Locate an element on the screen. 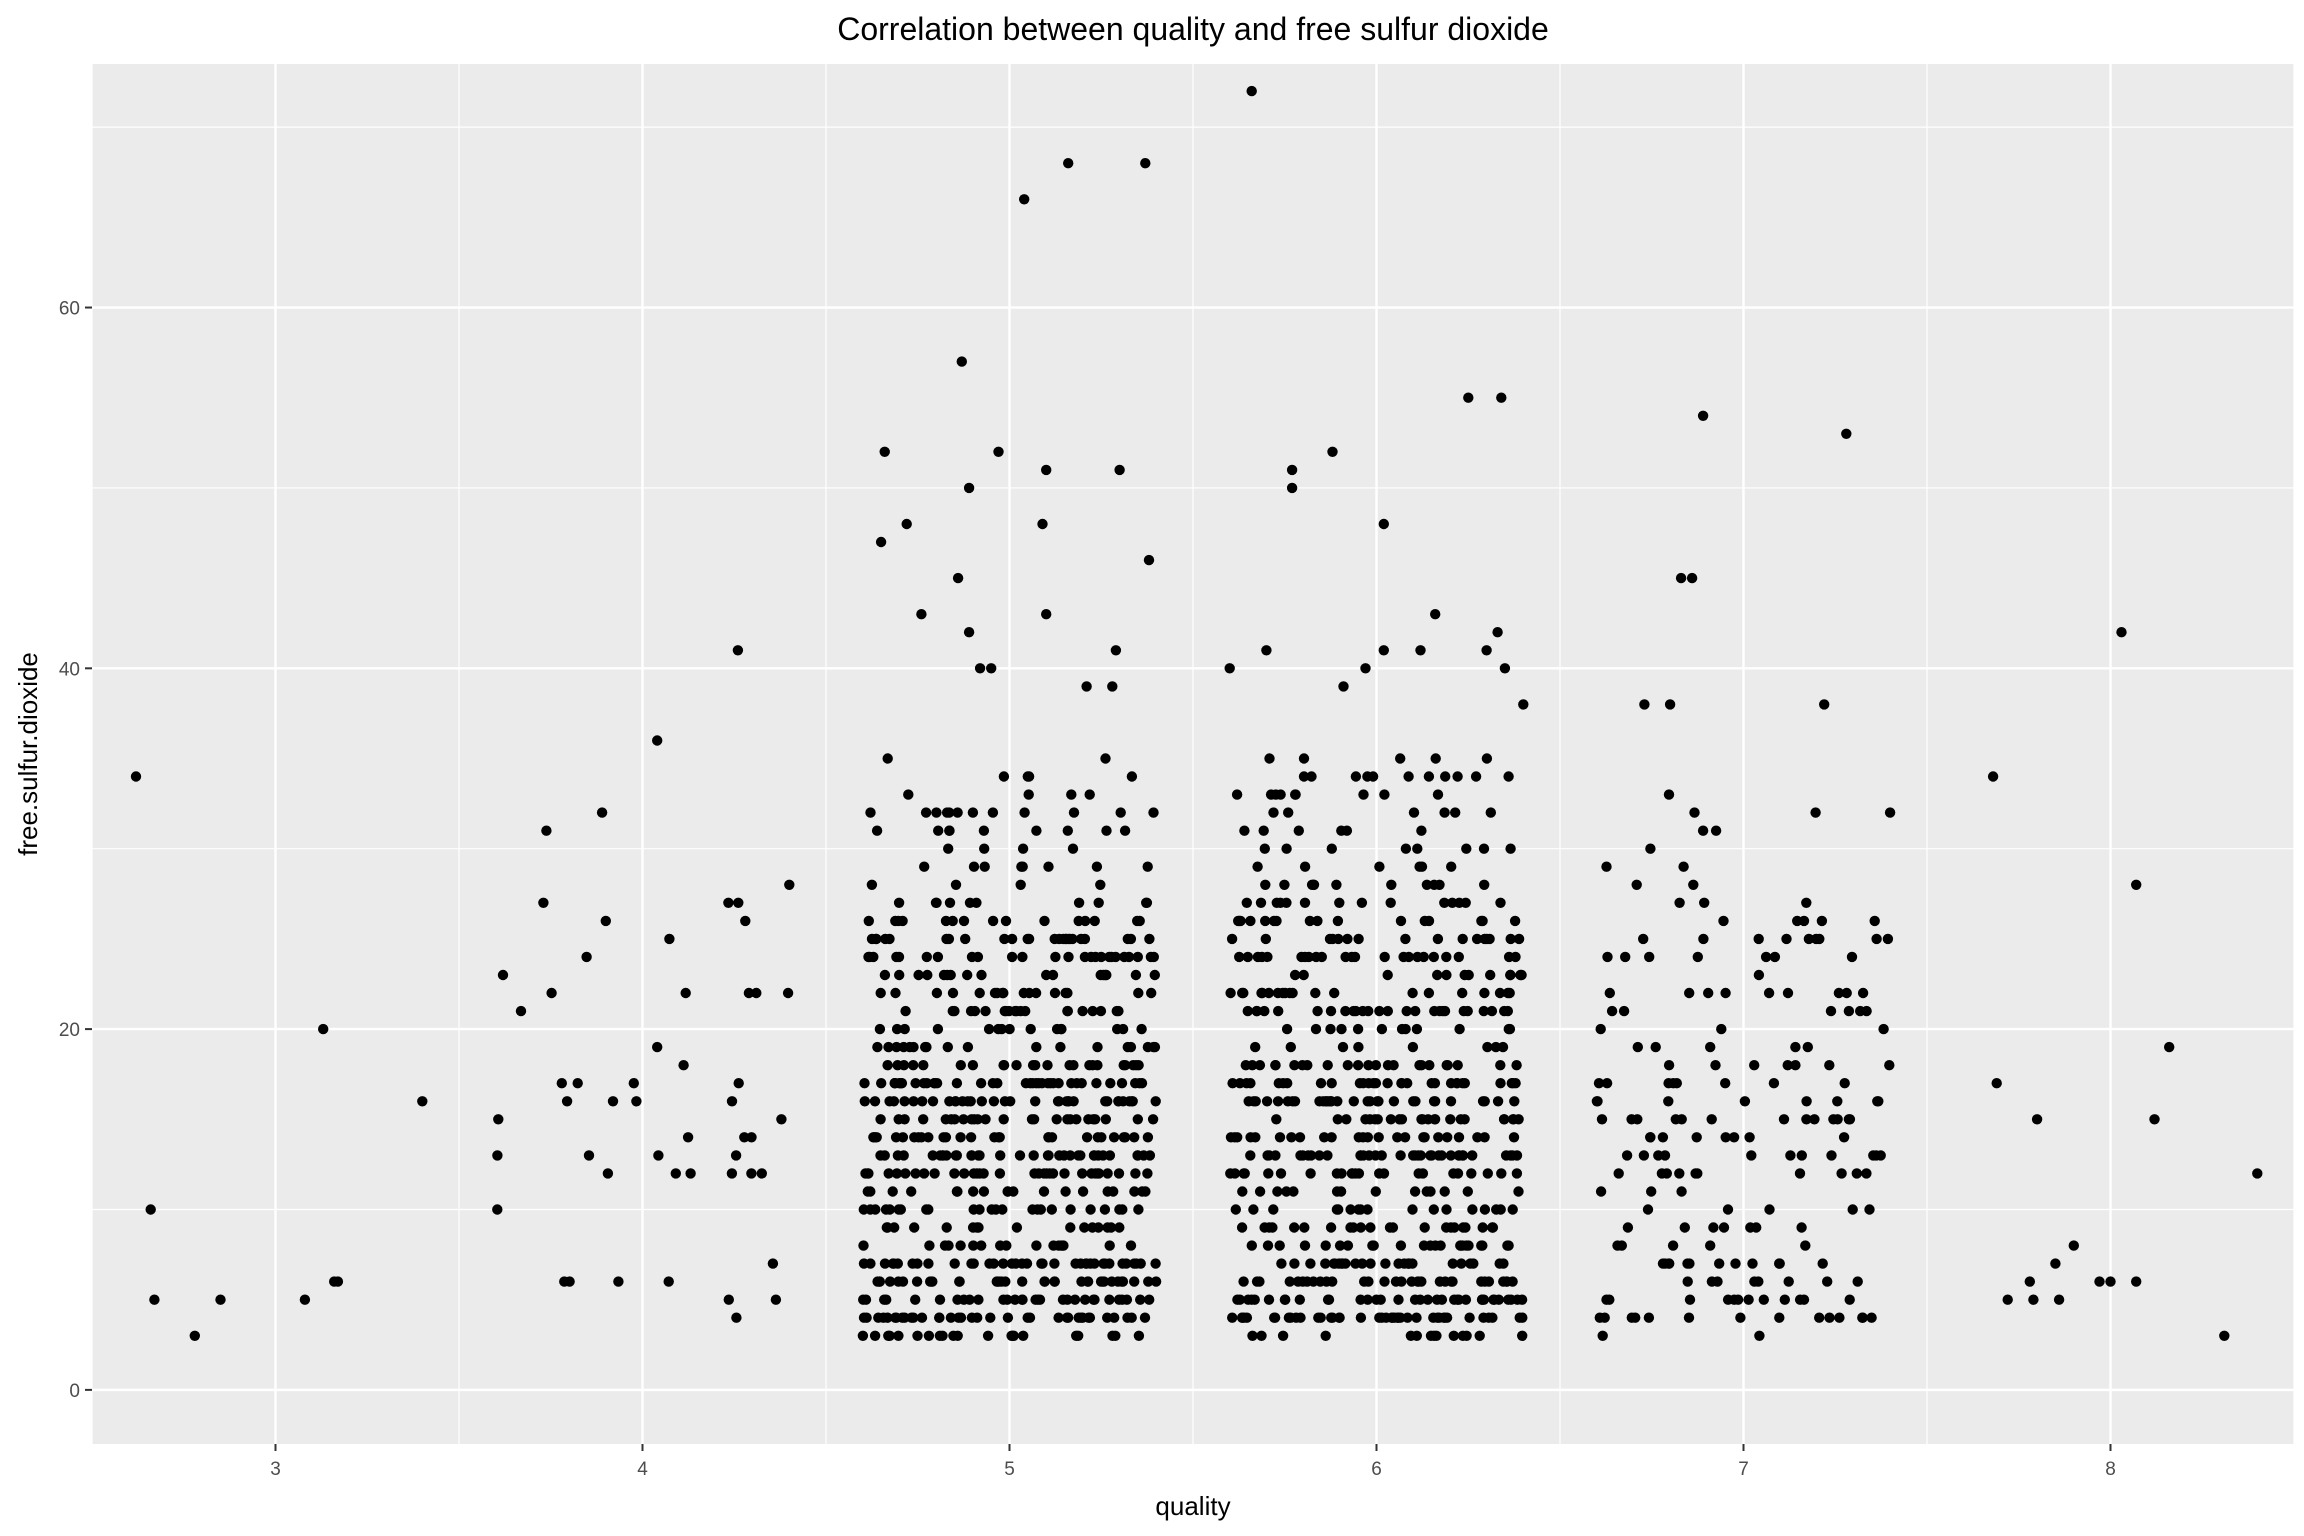 This screenshot has width=2304, height=1536. y-axis-ticks: 0 20 40 60 is located at coordinates (75, 850).